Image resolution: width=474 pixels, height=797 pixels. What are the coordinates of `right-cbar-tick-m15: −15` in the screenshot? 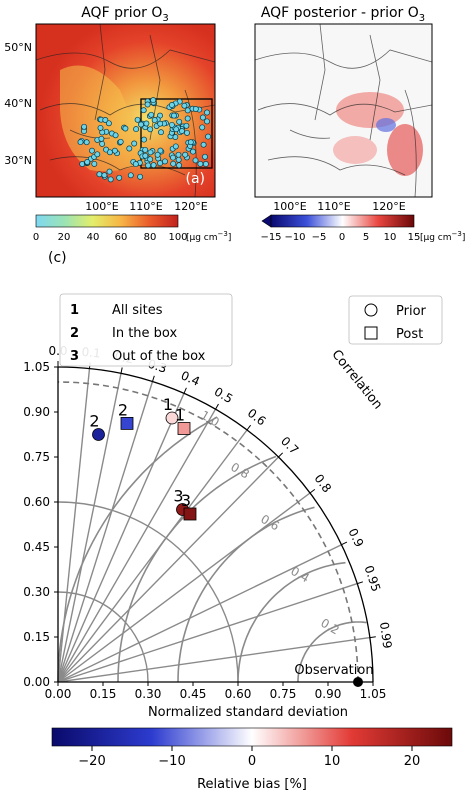 It's located at (270, 237).